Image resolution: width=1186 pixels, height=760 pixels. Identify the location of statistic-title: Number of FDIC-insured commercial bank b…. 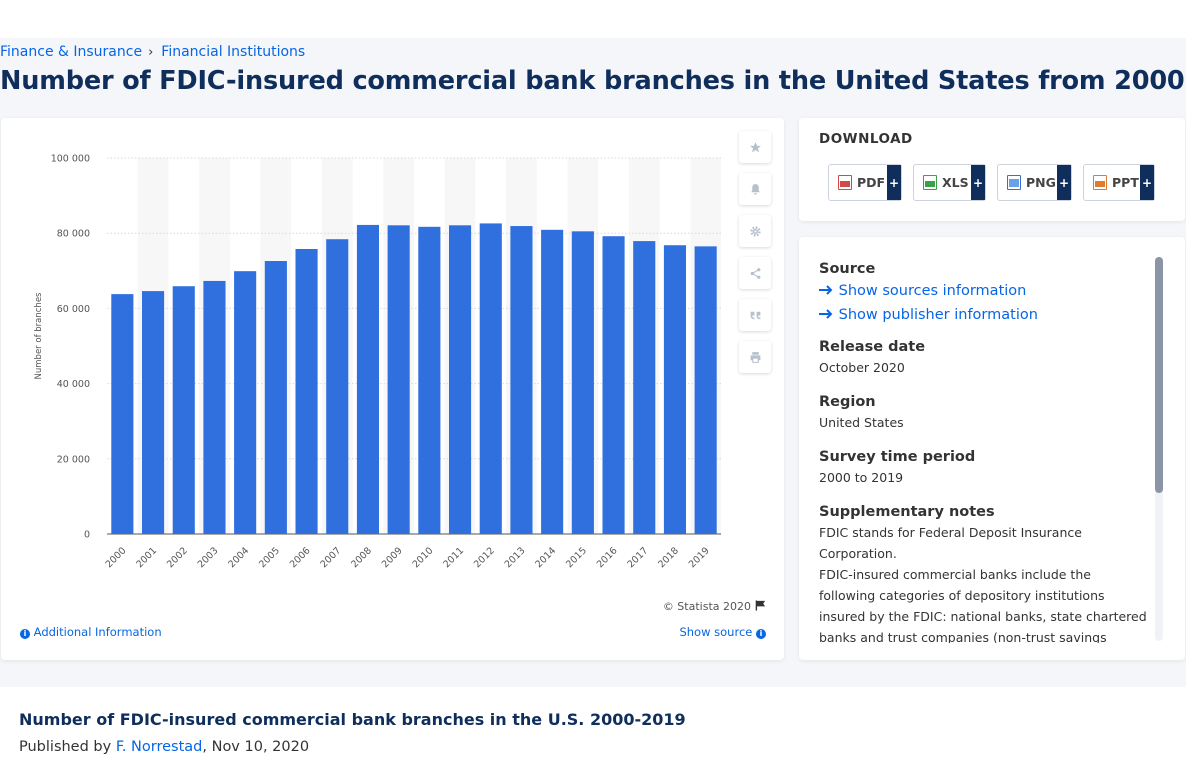
(352, 719).